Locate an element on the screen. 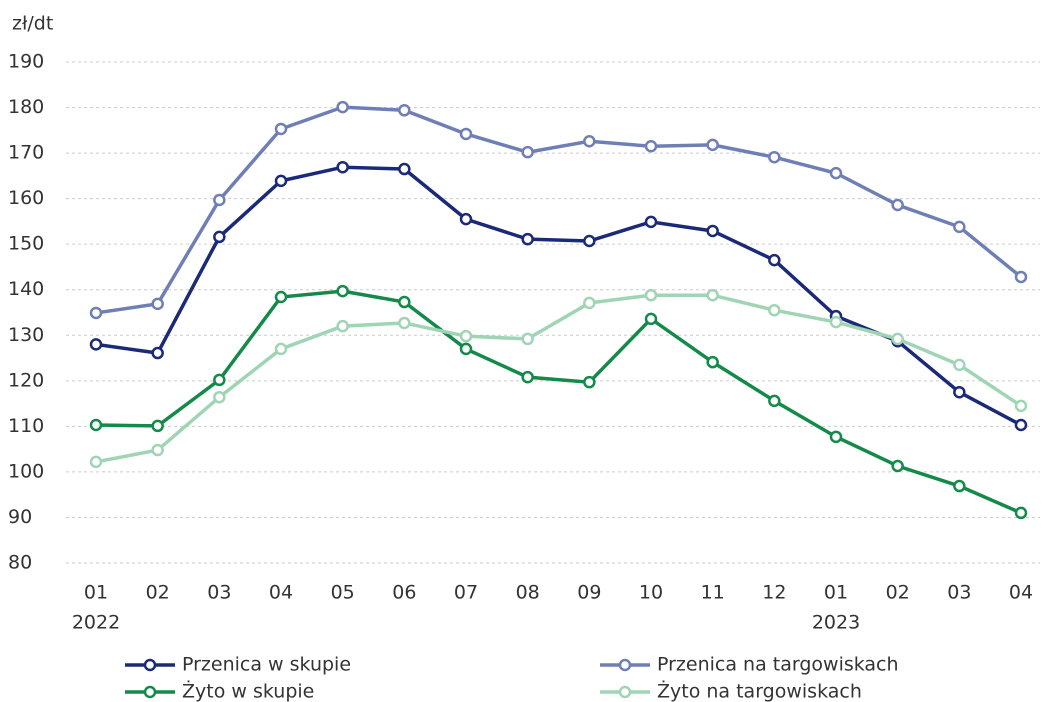 The width and height of the screenshot is (1042, 702). x-tick-label: 08 is located at coordinates (528, 593).